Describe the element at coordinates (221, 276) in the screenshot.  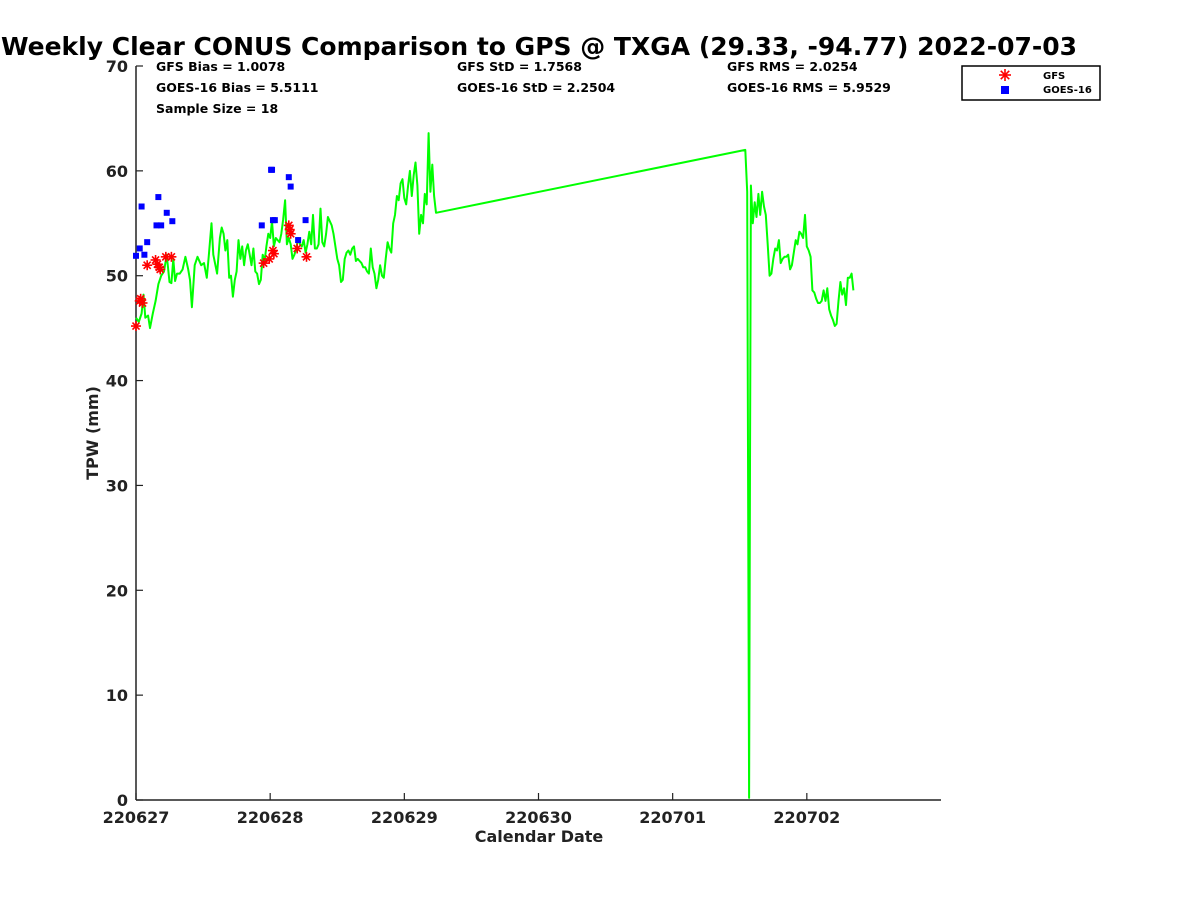
I see `gfs-series` at that location.